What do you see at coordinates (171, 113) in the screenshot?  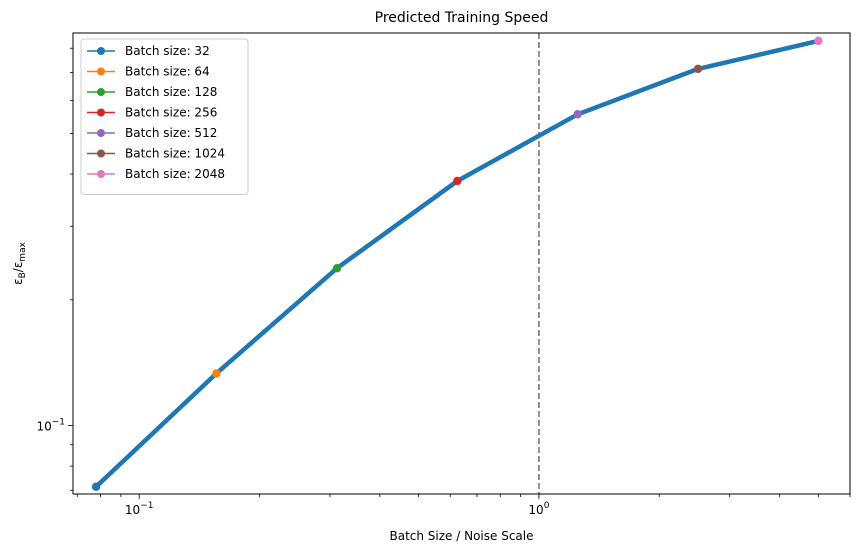 I see `legend-label: Batch size: 256` at bounding box center [171, 113].